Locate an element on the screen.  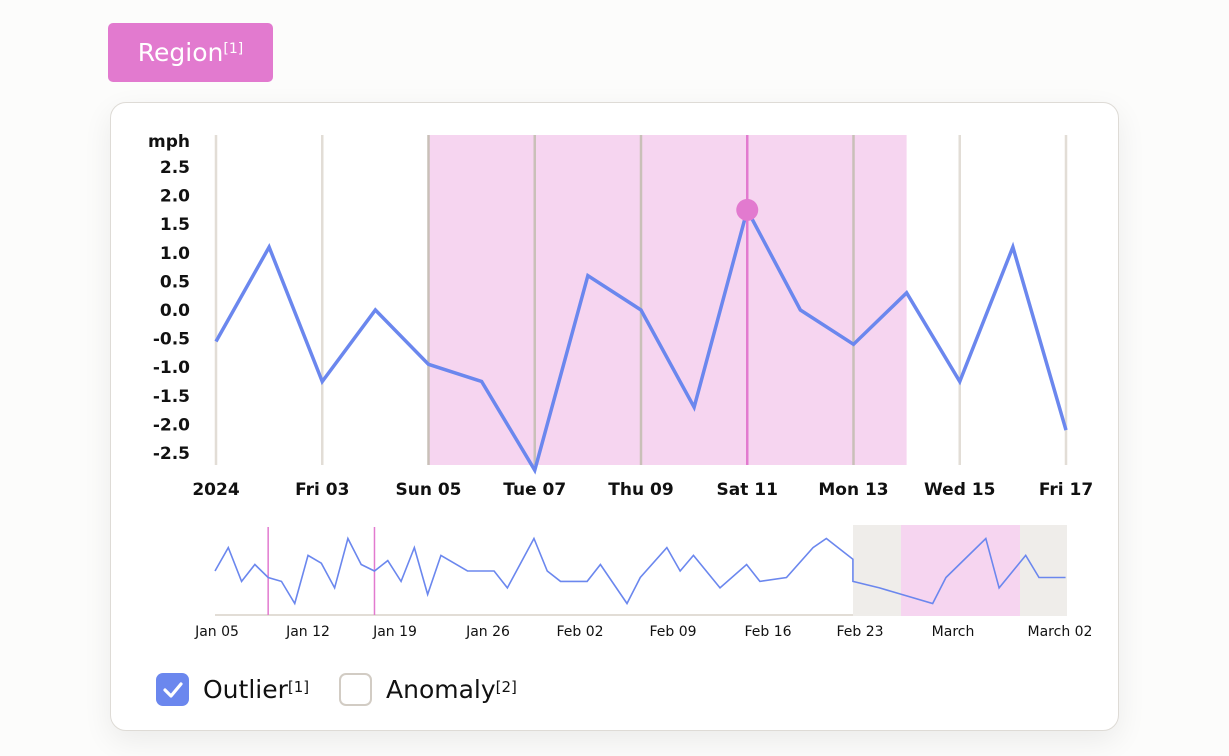
region-button-label: Region is located at coordinates (180, 52).